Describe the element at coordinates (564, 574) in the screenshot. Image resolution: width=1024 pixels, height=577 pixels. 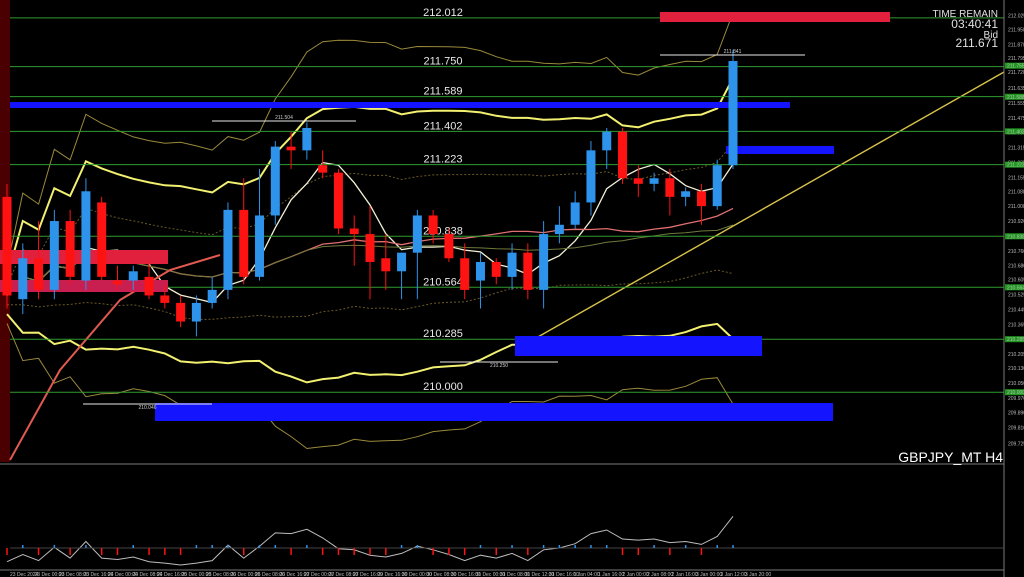
I see `time-tick: 31 Dec 16:00` at that location.